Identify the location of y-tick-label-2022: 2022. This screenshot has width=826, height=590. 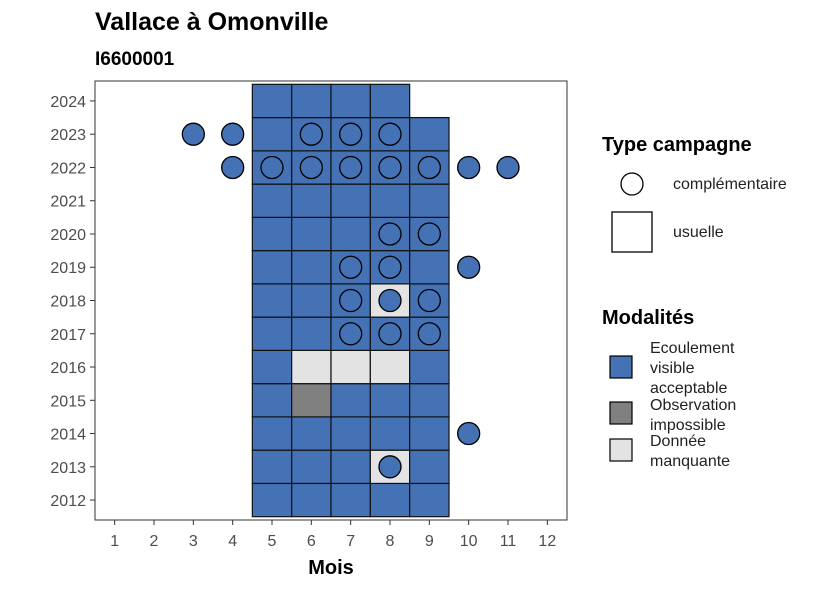
(68, 168).